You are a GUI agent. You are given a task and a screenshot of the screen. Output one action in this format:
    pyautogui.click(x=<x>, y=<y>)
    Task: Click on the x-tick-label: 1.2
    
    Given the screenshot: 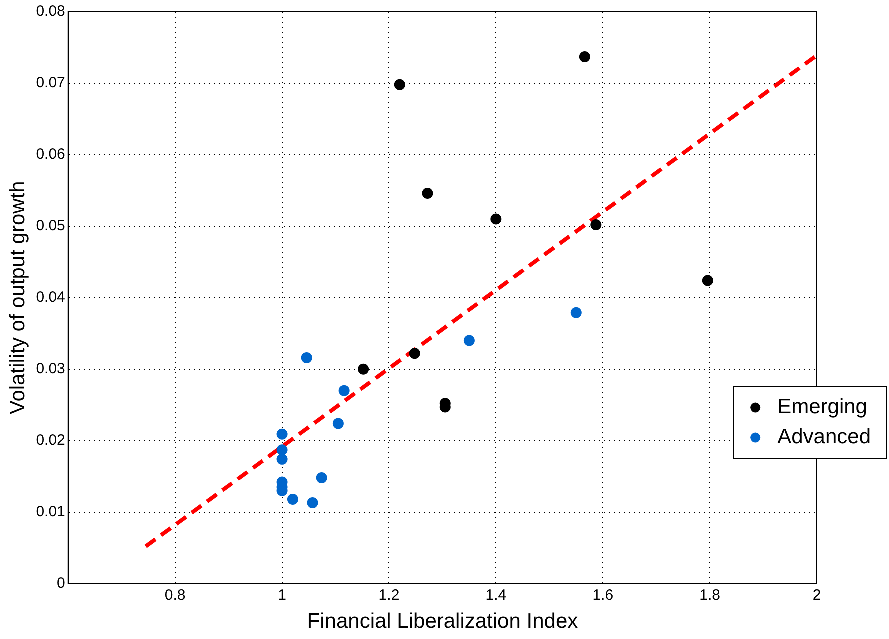 What is the action you would take?
    pyautogui.click(x=389, y=595)
    